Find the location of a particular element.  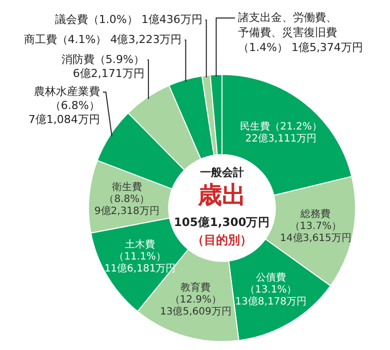

slice-label: 教育費 is located at coordinates (195, 287).